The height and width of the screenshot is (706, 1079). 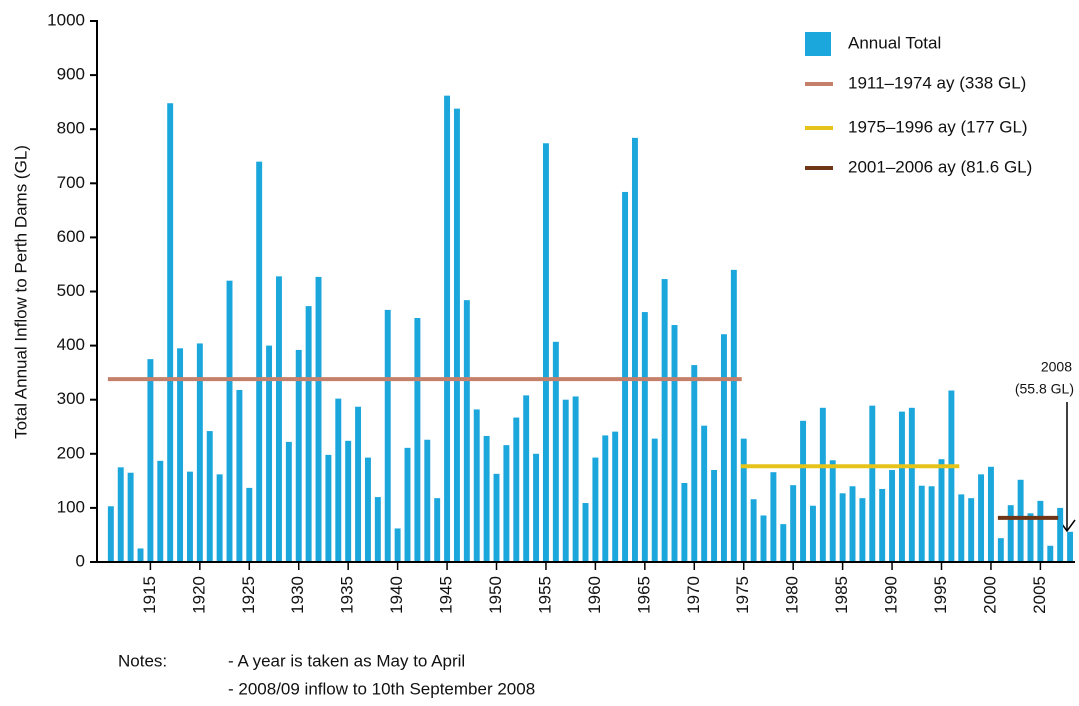 What do you see at coordinates (594, 595) in the screenshot?
I see `x-tick-label: 1960` at bounding box center [594, 595].